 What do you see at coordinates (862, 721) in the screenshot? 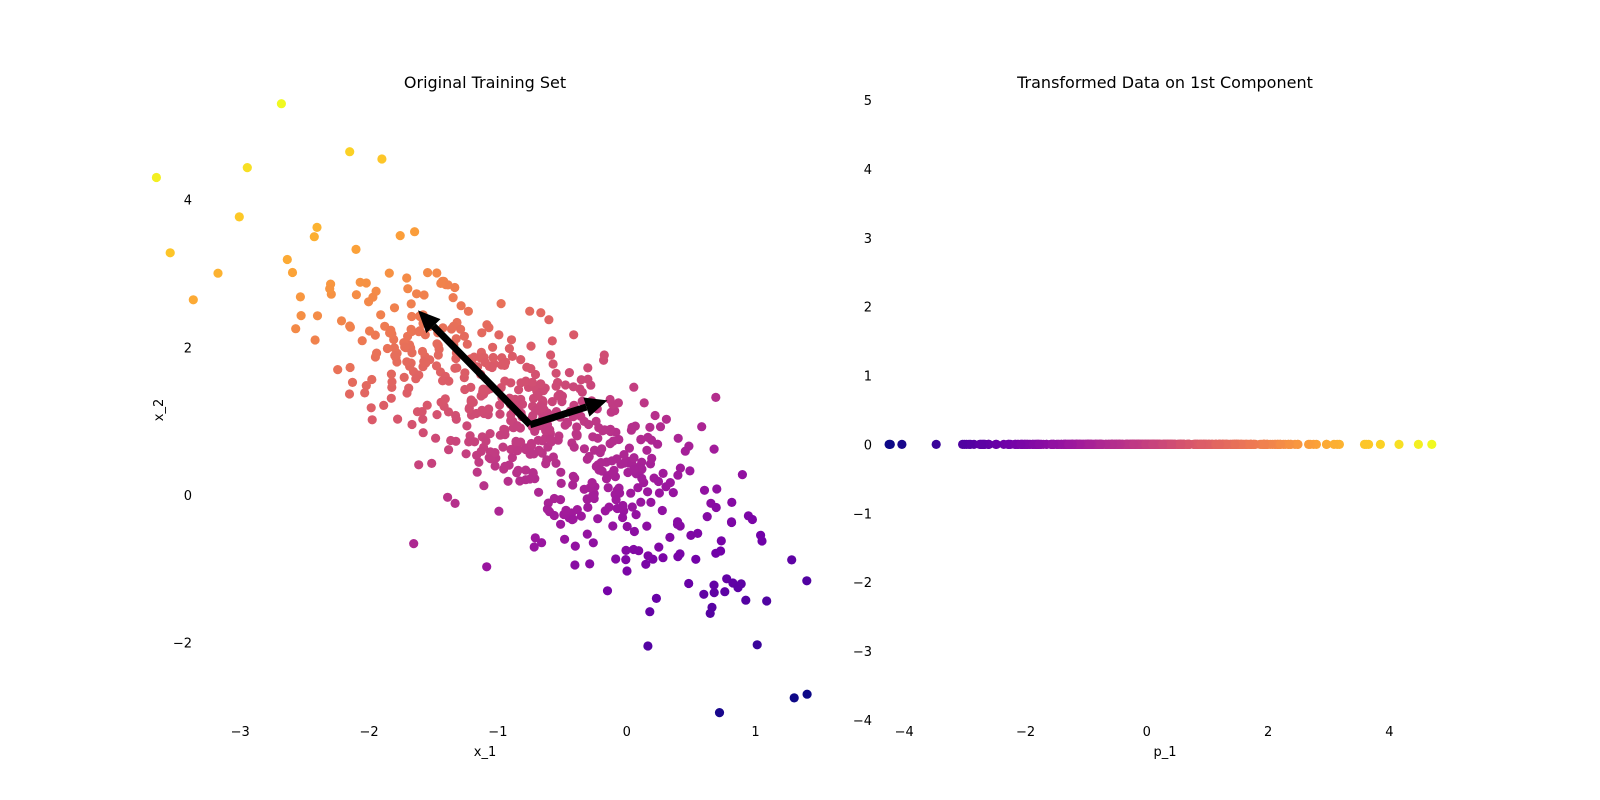
I see `y-tick-label: −4` at bounding box center [862, 721].